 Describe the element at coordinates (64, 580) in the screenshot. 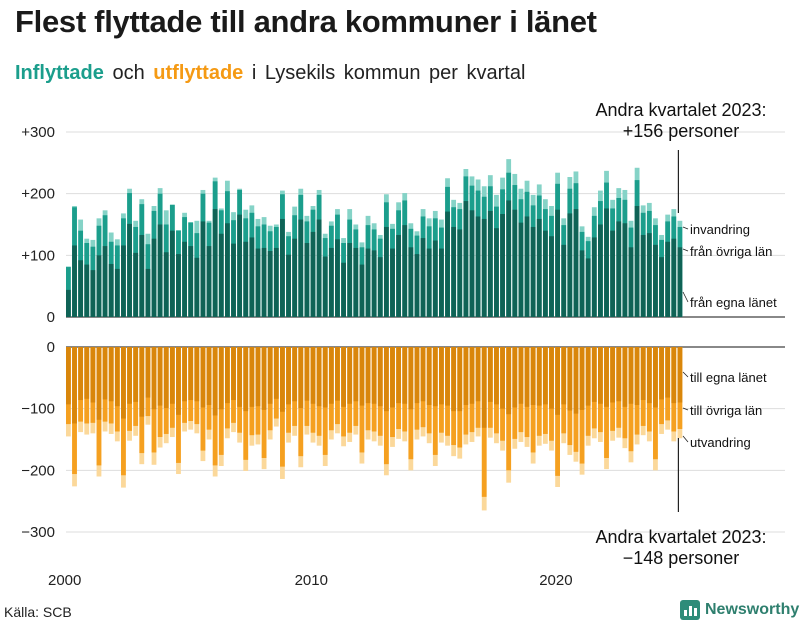

I see `x-tick-label: 2000` at that location.